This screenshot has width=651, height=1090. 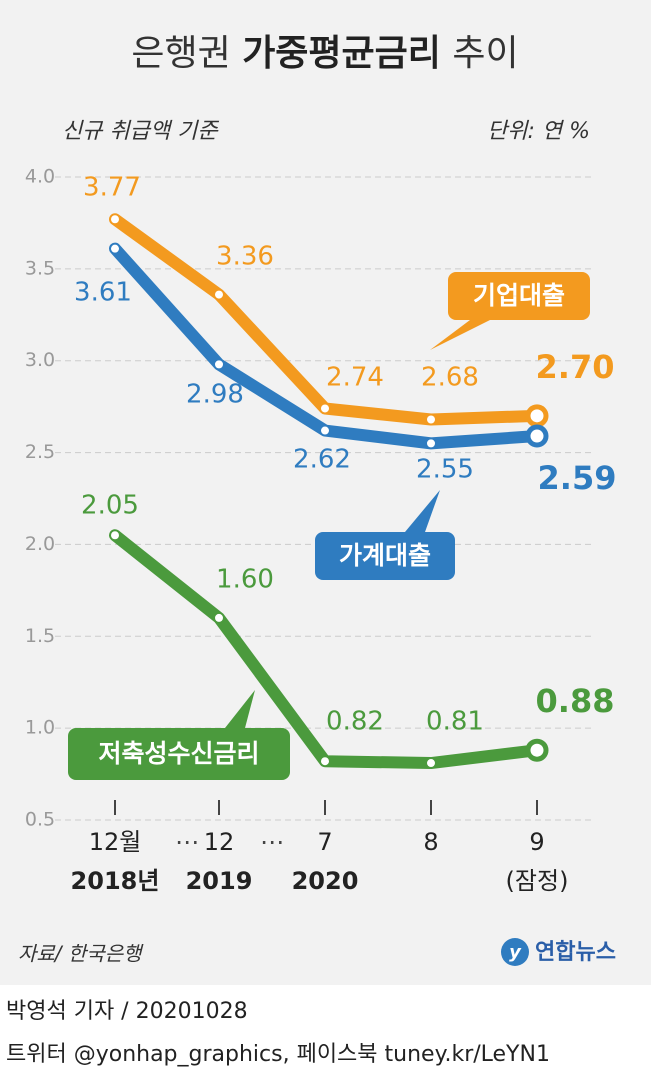 What do you see at coordinates (103, 293) in the screenshot?
I see `data-label: 3.61` at bounding box center [103, 293].